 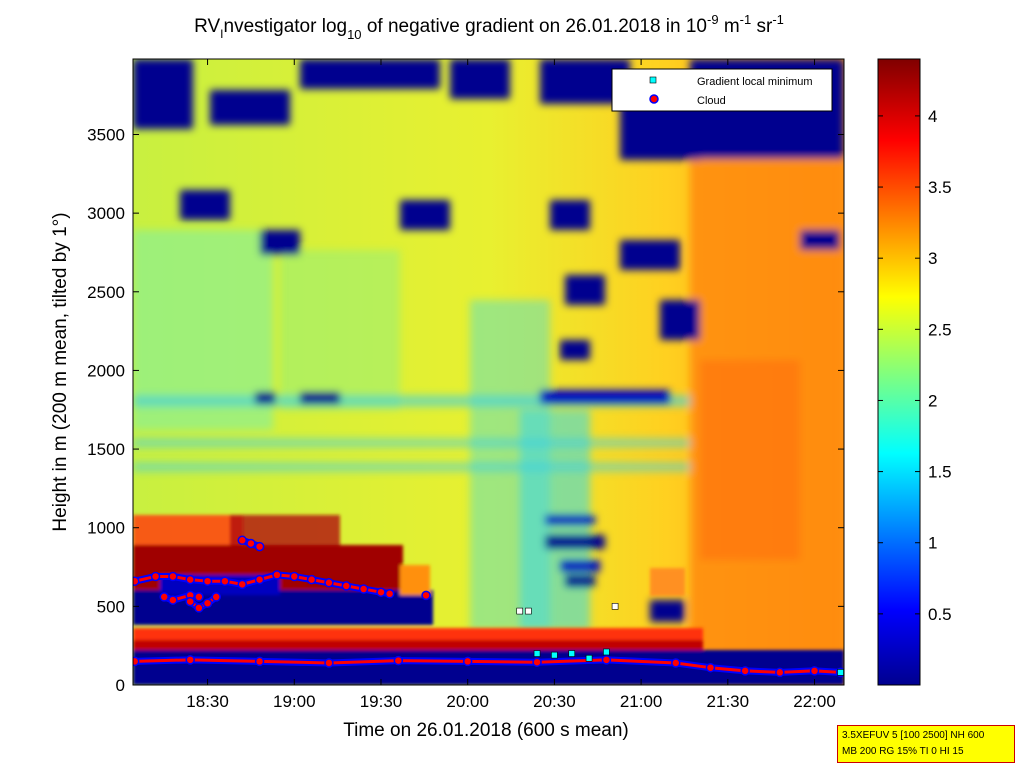 I want to click on colorbar-tick-label: 3, so click(x=932, y=258).